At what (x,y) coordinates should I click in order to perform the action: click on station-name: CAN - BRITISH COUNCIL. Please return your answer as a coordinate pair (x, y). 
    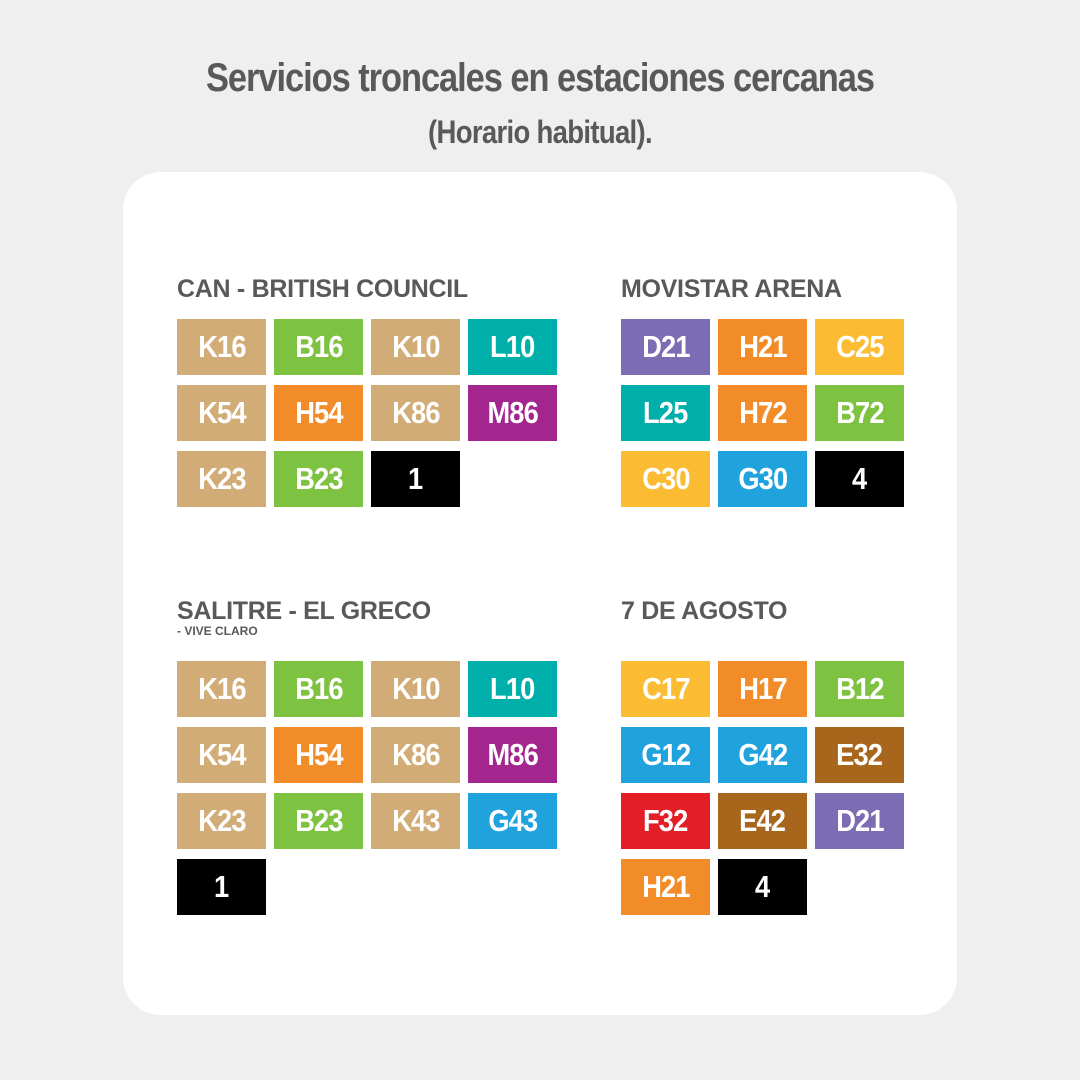
    Looking at the image, I should click on (322, 289).